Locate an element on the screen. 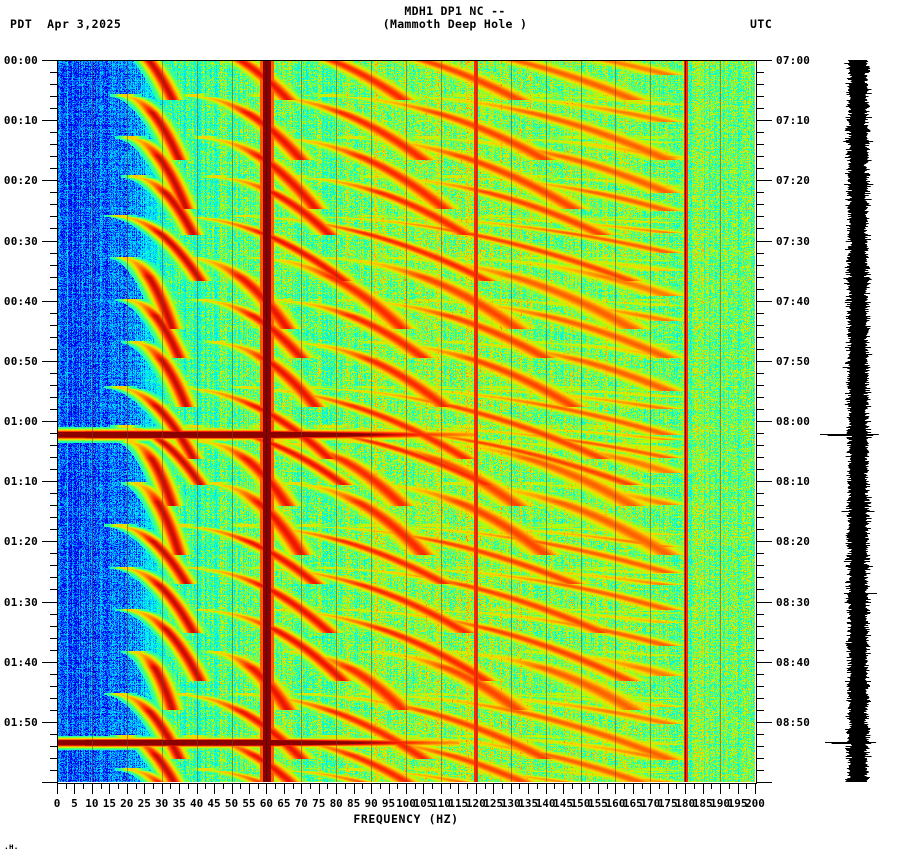  frequency-label: 140 is located at coordinates (545, 803).